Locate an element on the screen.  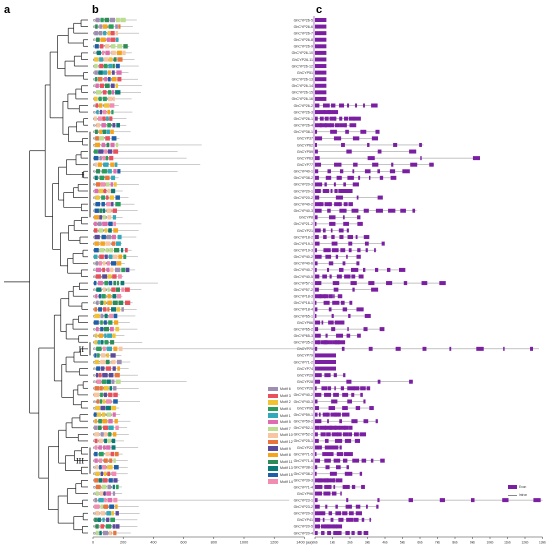
gene-label-c: GhCYP18-1 is located at coordinates (303, 303).